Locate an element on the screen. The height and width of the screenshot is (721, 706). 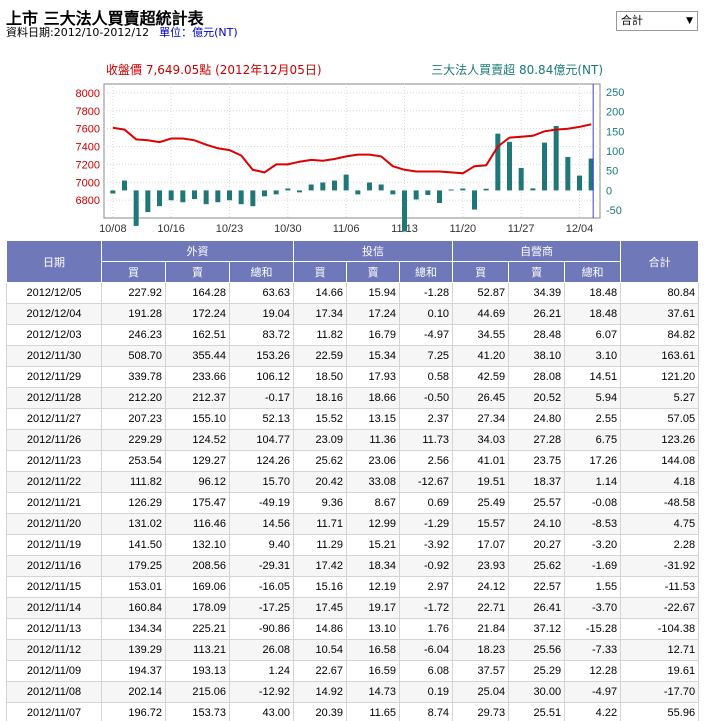
cell-date: 2012/11/30 is located at coordinates (54, 356).